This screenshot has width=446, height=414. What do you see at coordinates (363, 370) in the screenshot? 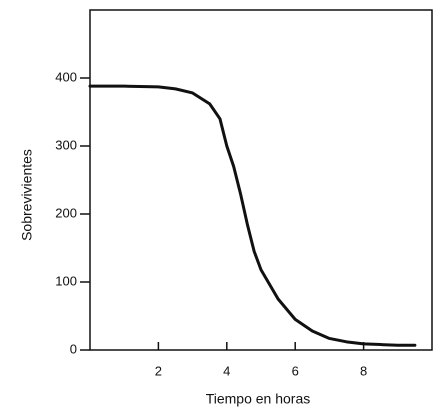
I see `x-tick-label: 8` at bounding box center [363, 370].